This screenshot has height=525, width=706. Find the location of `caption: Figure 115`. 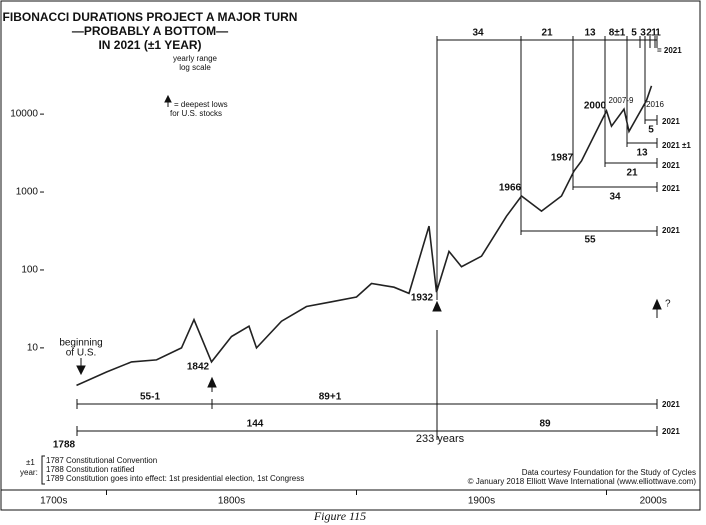

caption: Figure 115 is located at coordinates (339, 516).